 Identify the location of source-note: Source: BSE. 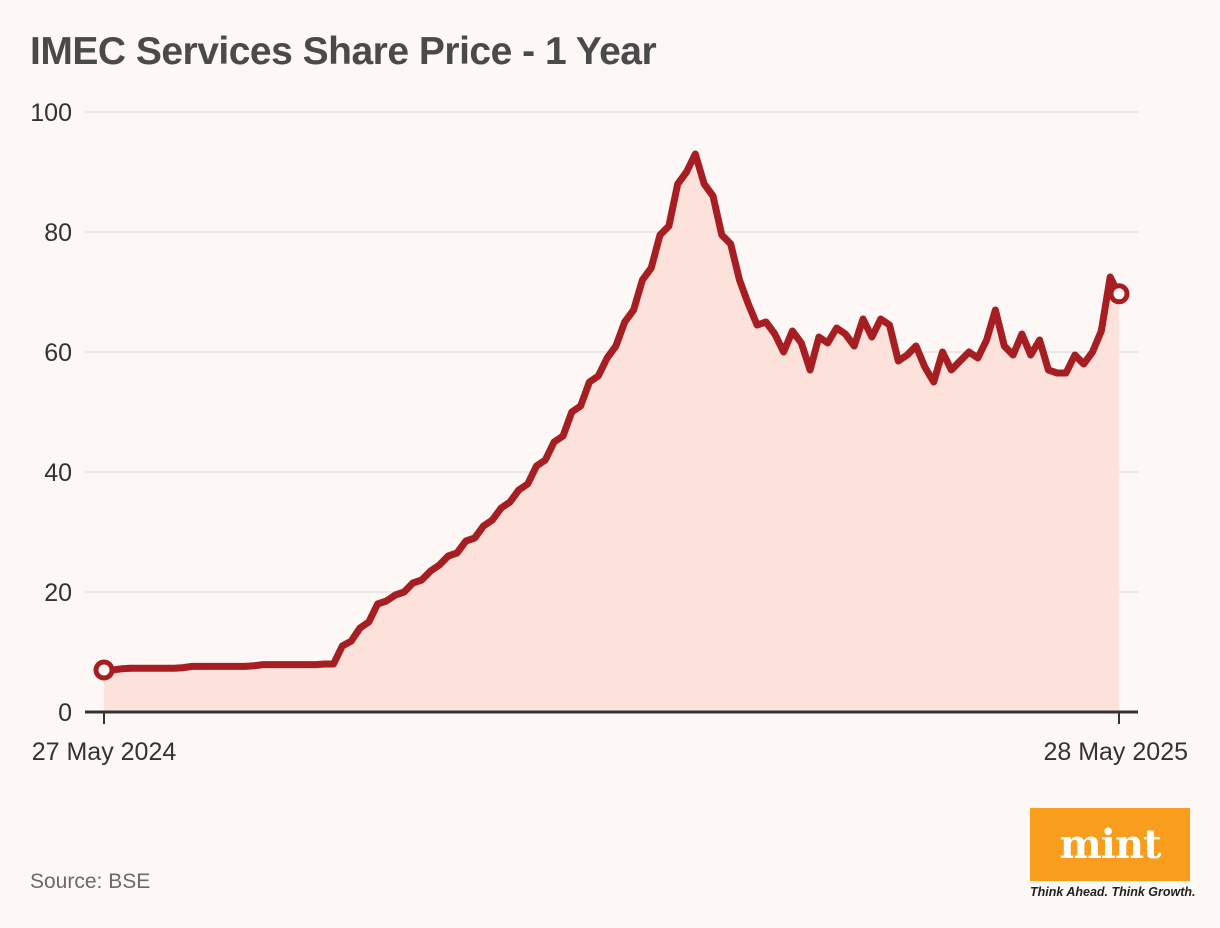
(90, 881).